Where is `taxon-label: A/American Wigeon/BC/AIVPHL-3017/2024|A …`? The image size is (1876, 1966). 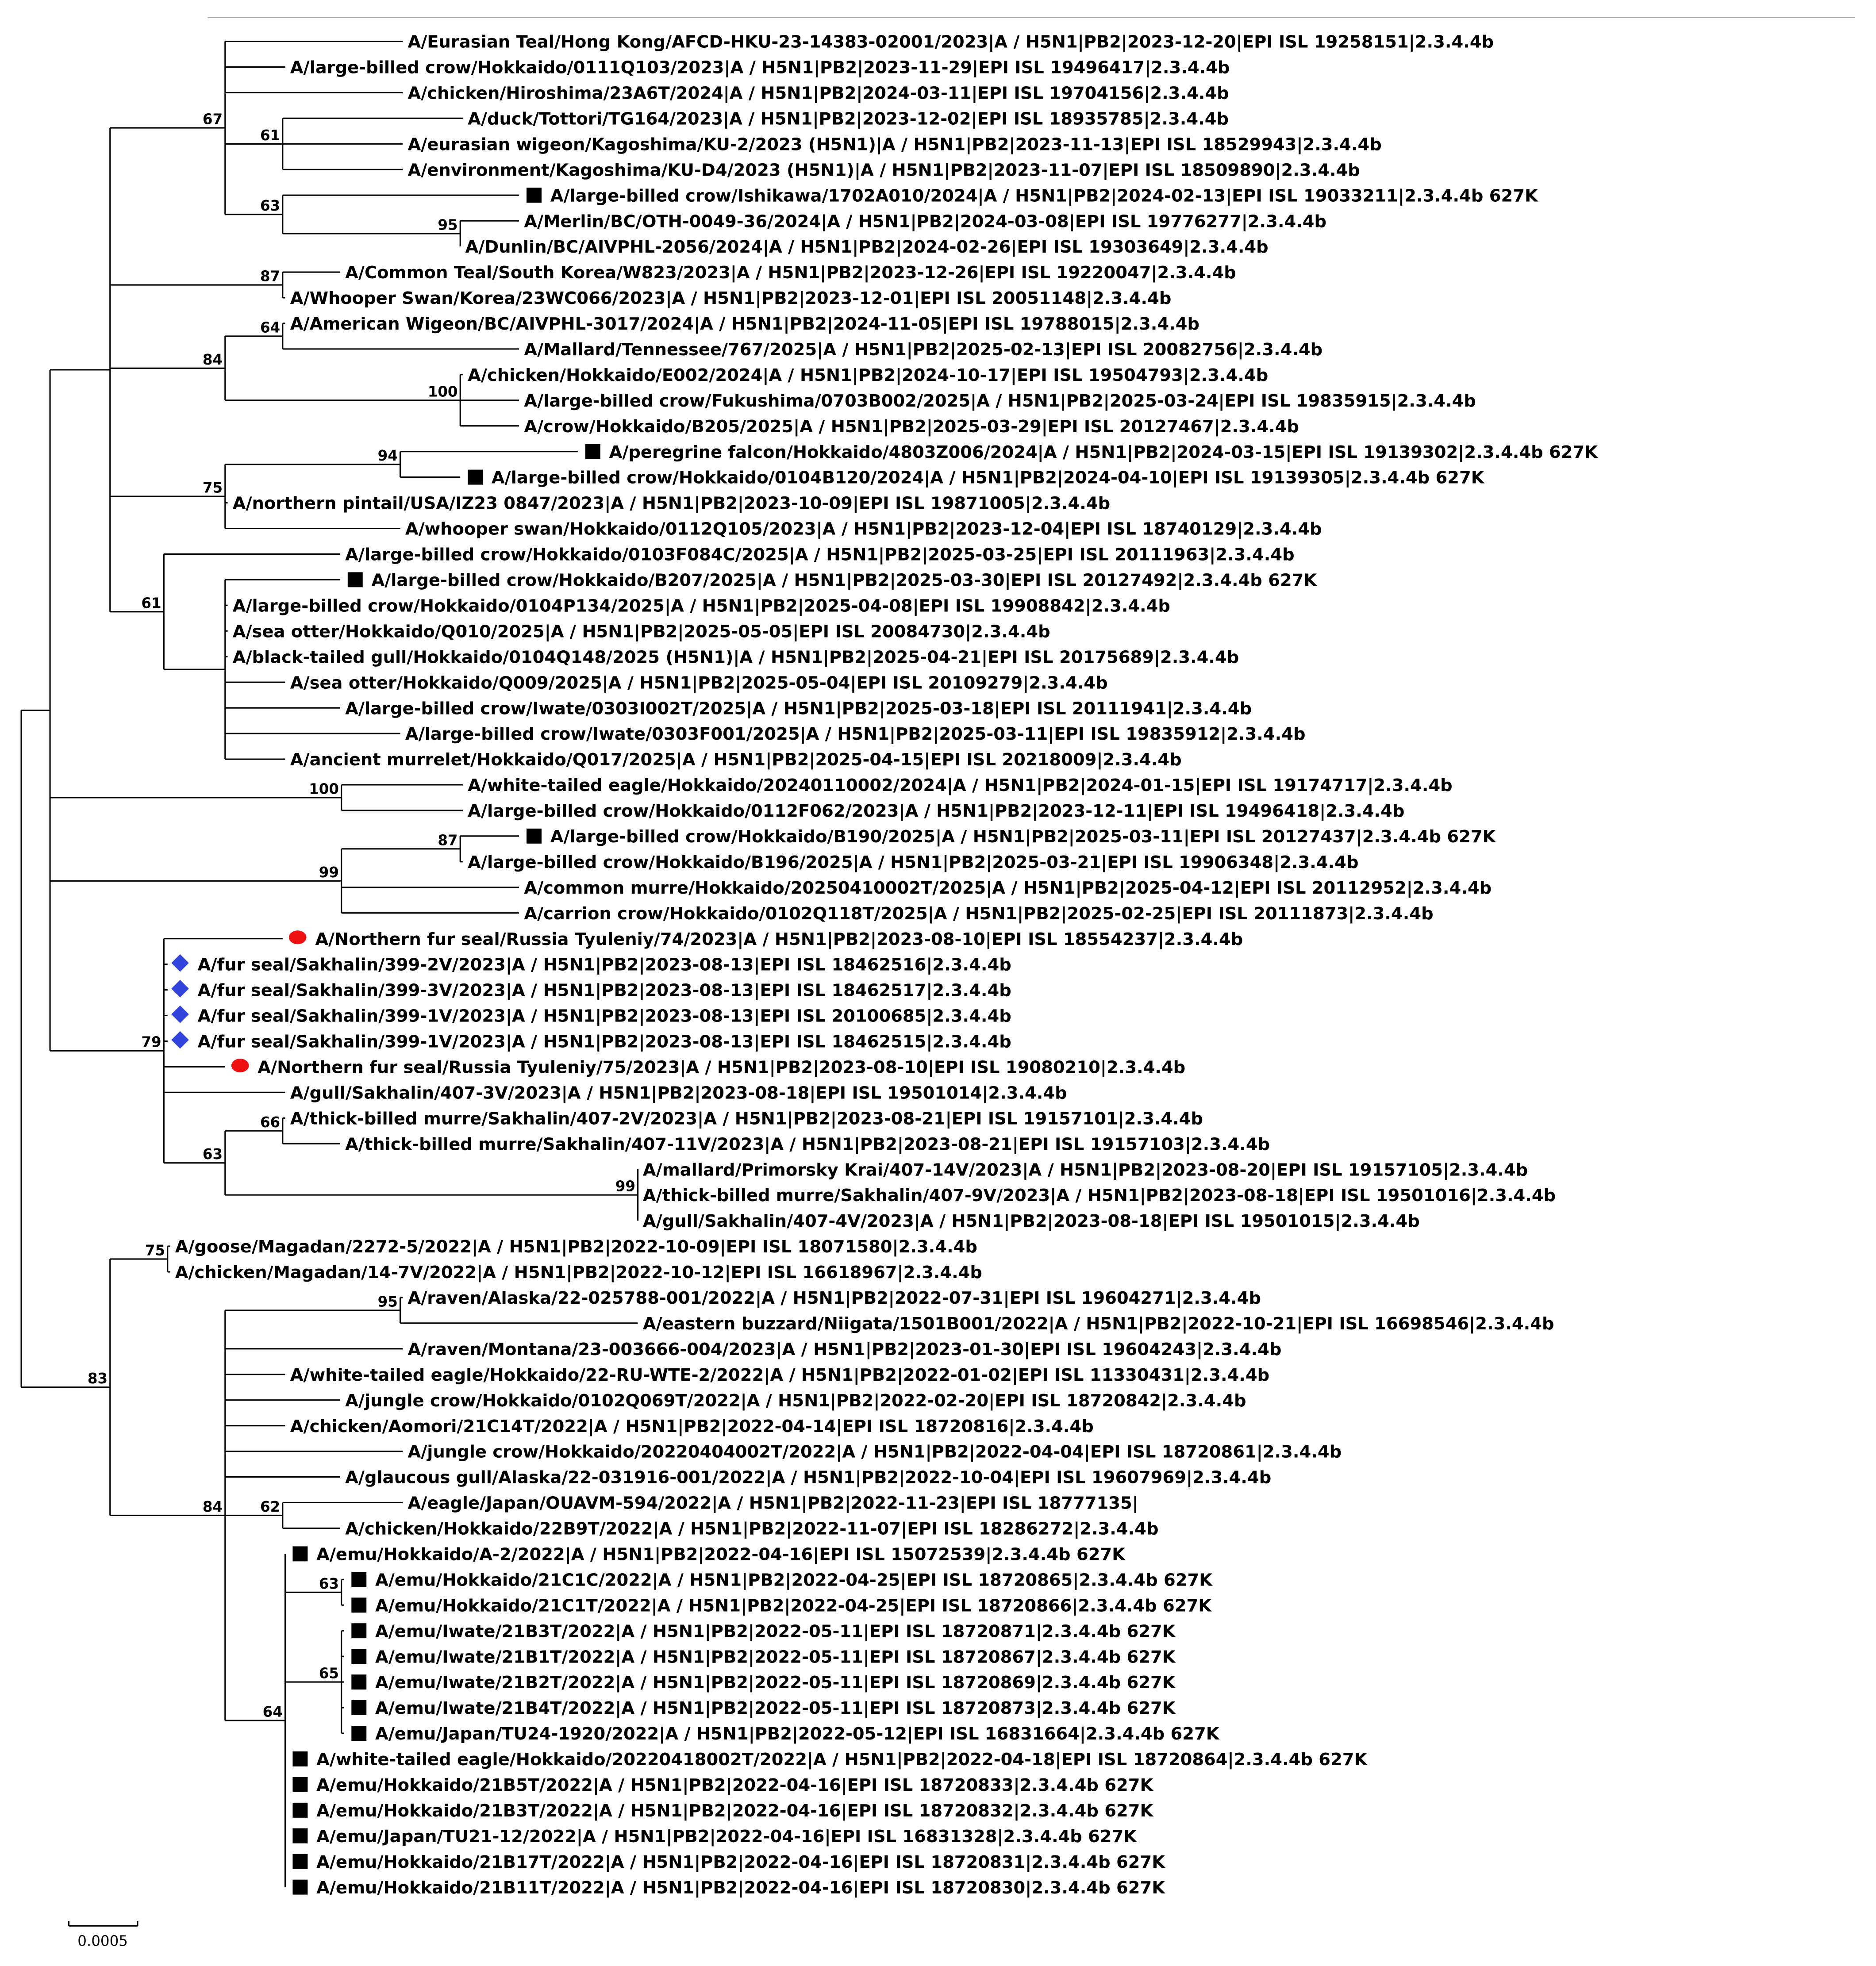
taxon-label: A/American Wigeon/BC/AIVPHL-3017/2024|A … is located at coordinates (744, 324).